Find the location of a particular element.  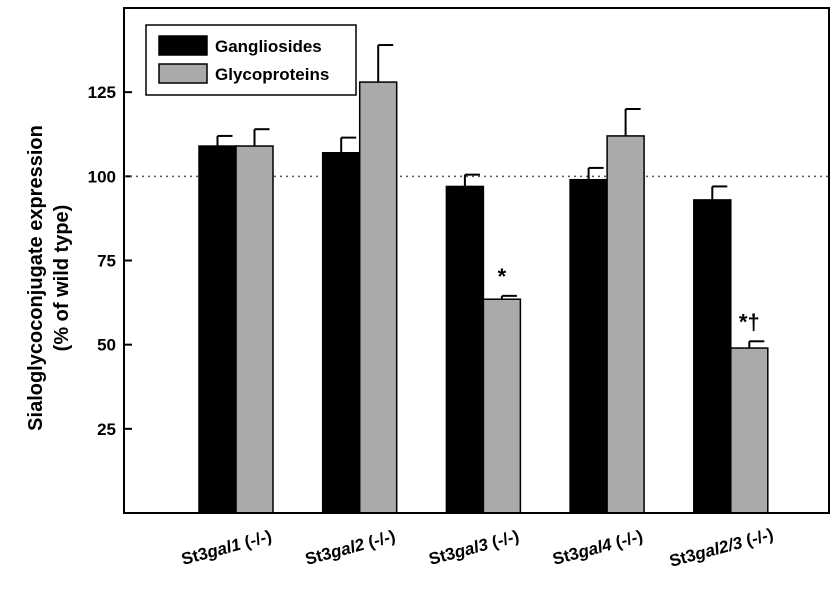

category-label-gene: gal2 is located at coordinates (347, 549).